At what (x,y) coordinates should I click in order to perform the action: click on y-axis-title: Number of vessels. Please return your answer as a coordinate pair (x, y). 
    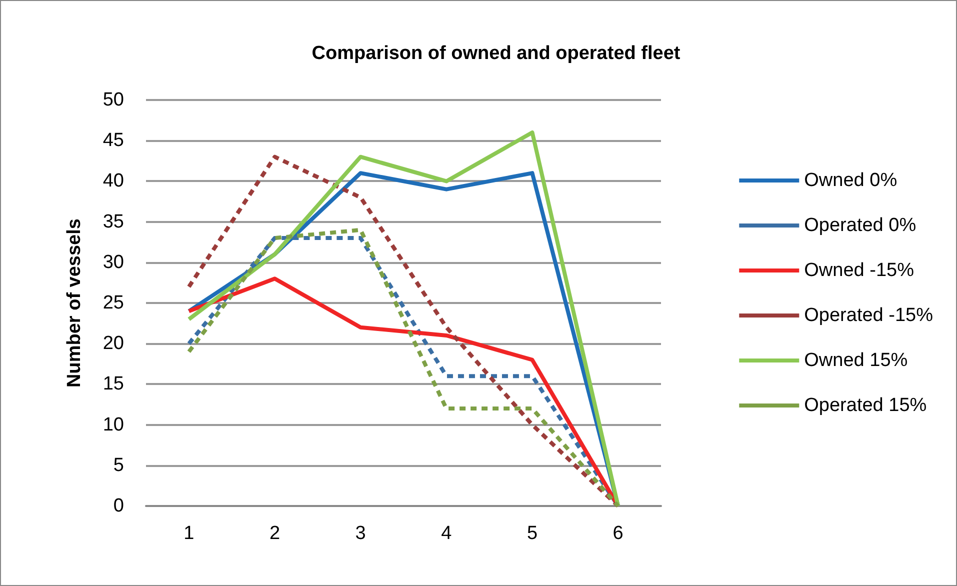
    Looking at the image, I should click on (74, 303).